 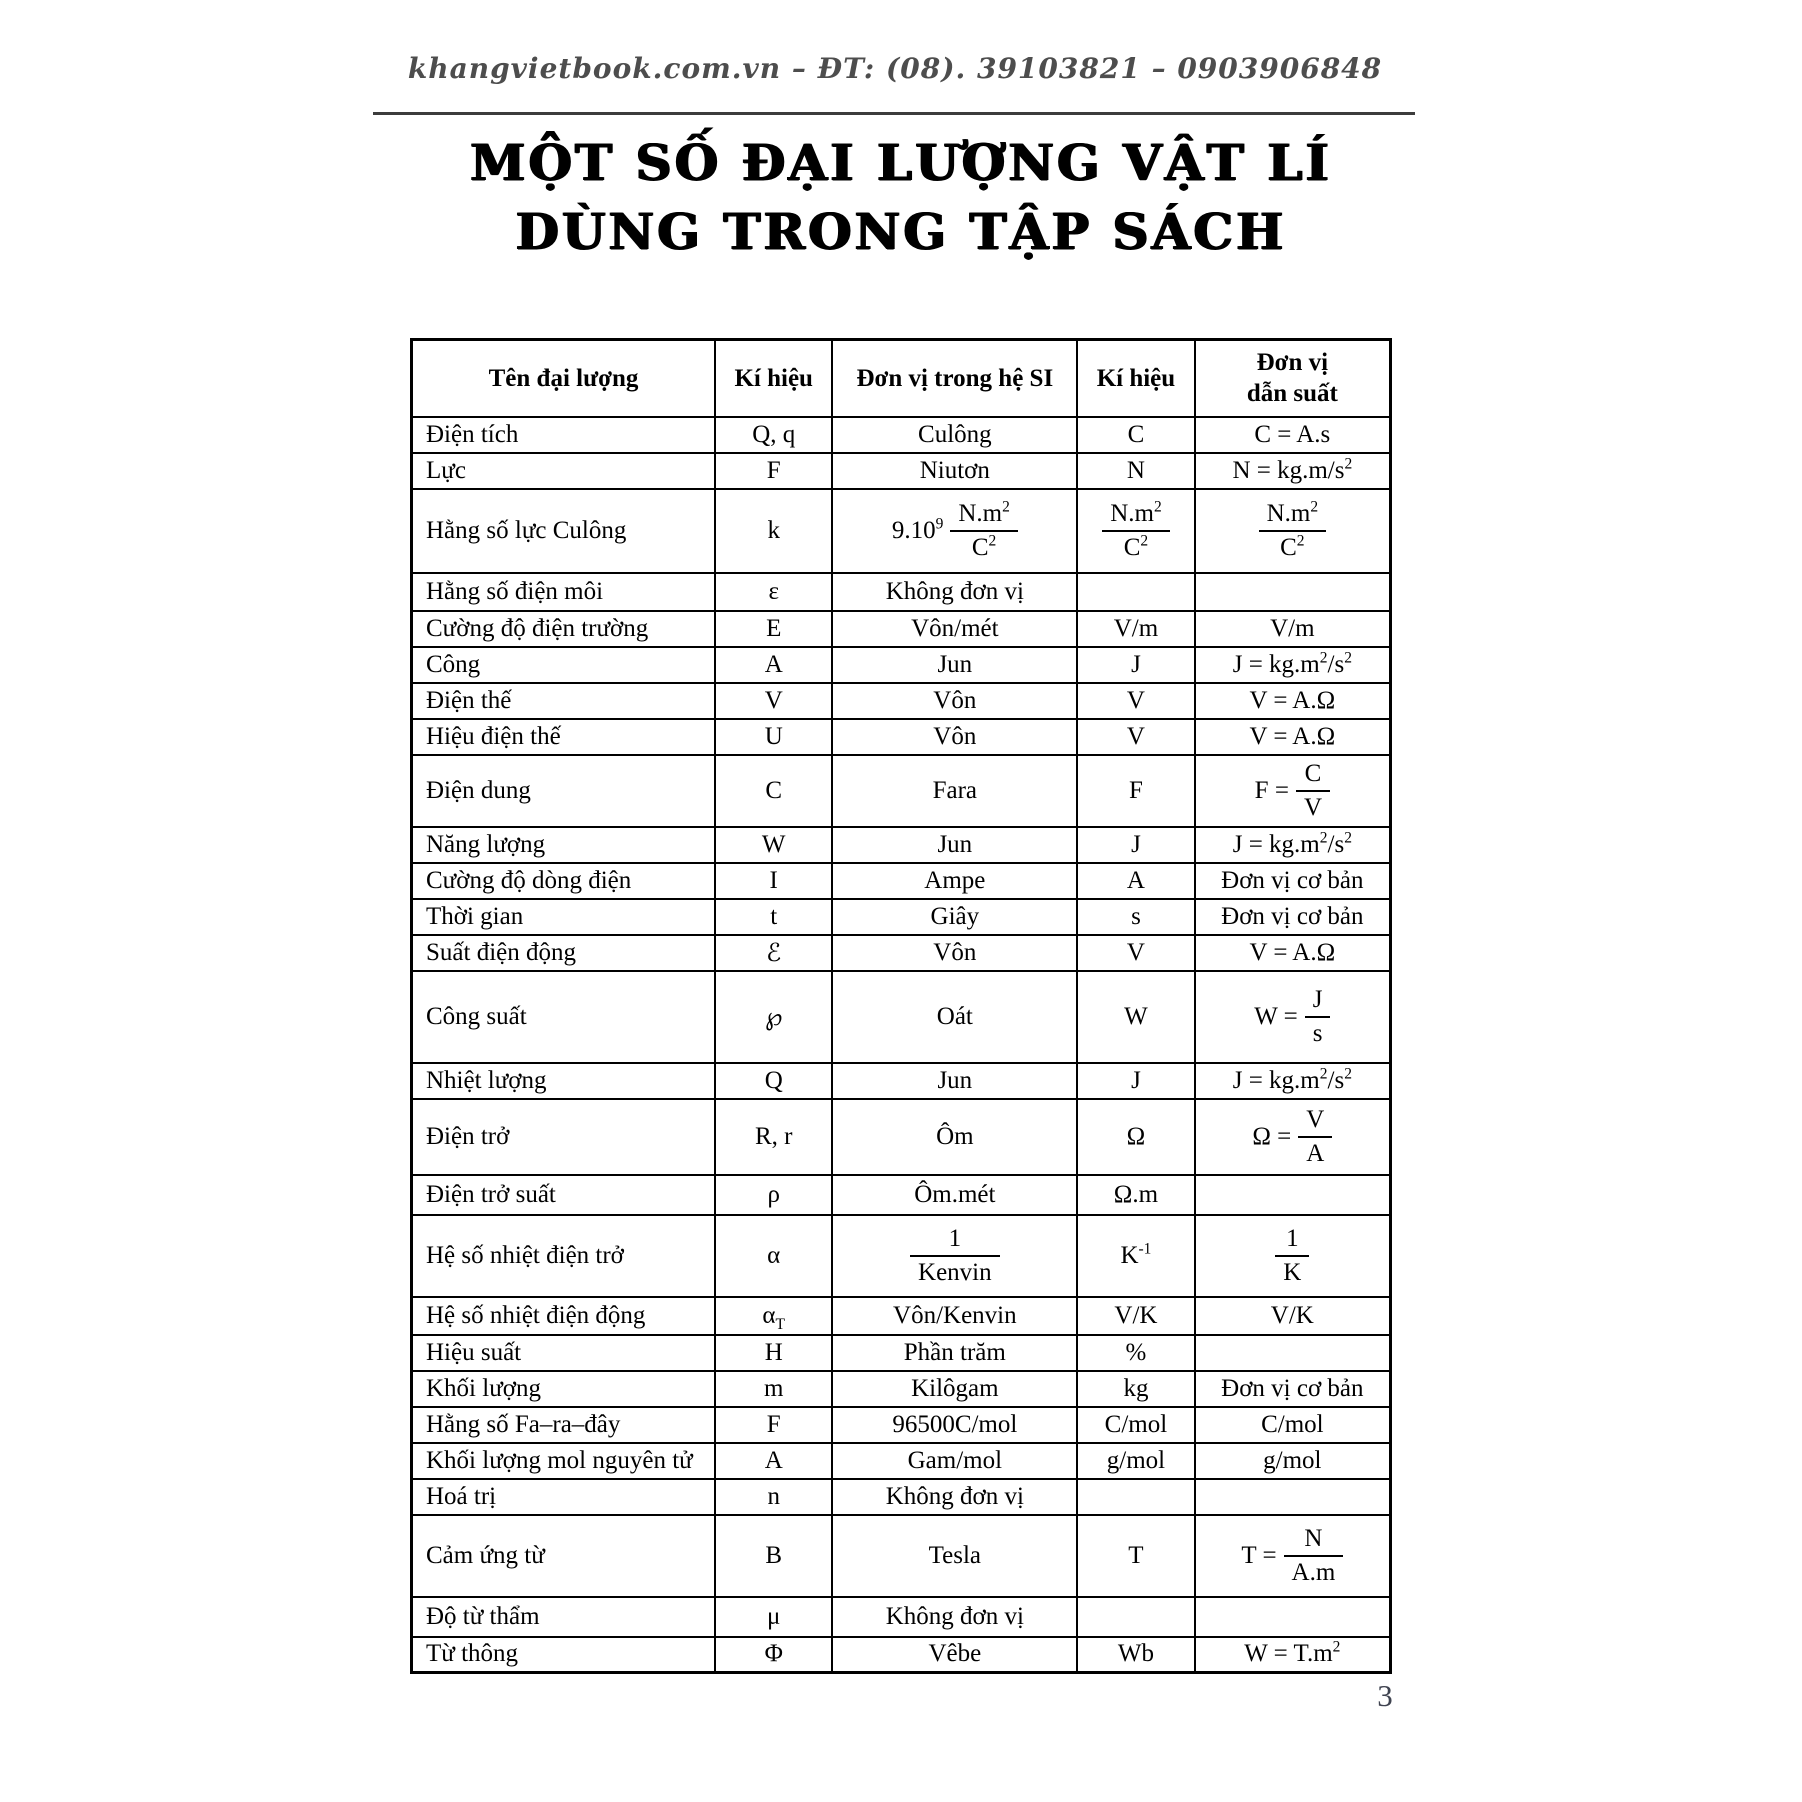 What do you see at coordinates (955, 1555) in the screenshot?
I see `table-cell-si: Tesla` at bounding box center [955, 1555].